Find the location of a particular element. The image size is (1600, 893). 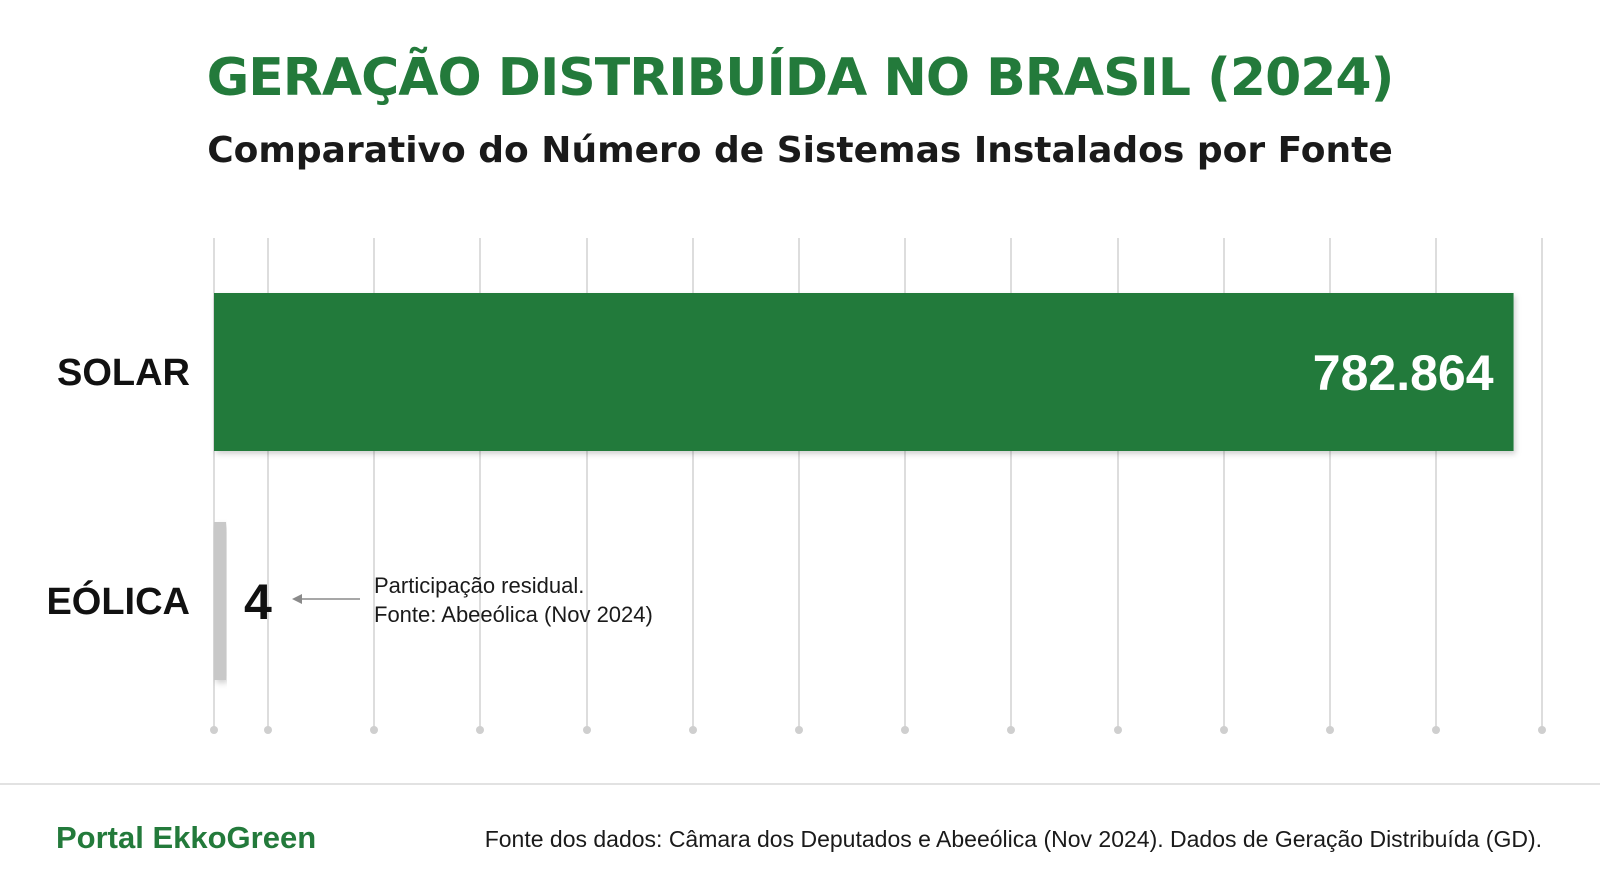

bar-eólica is located at coordinates (220, 601).